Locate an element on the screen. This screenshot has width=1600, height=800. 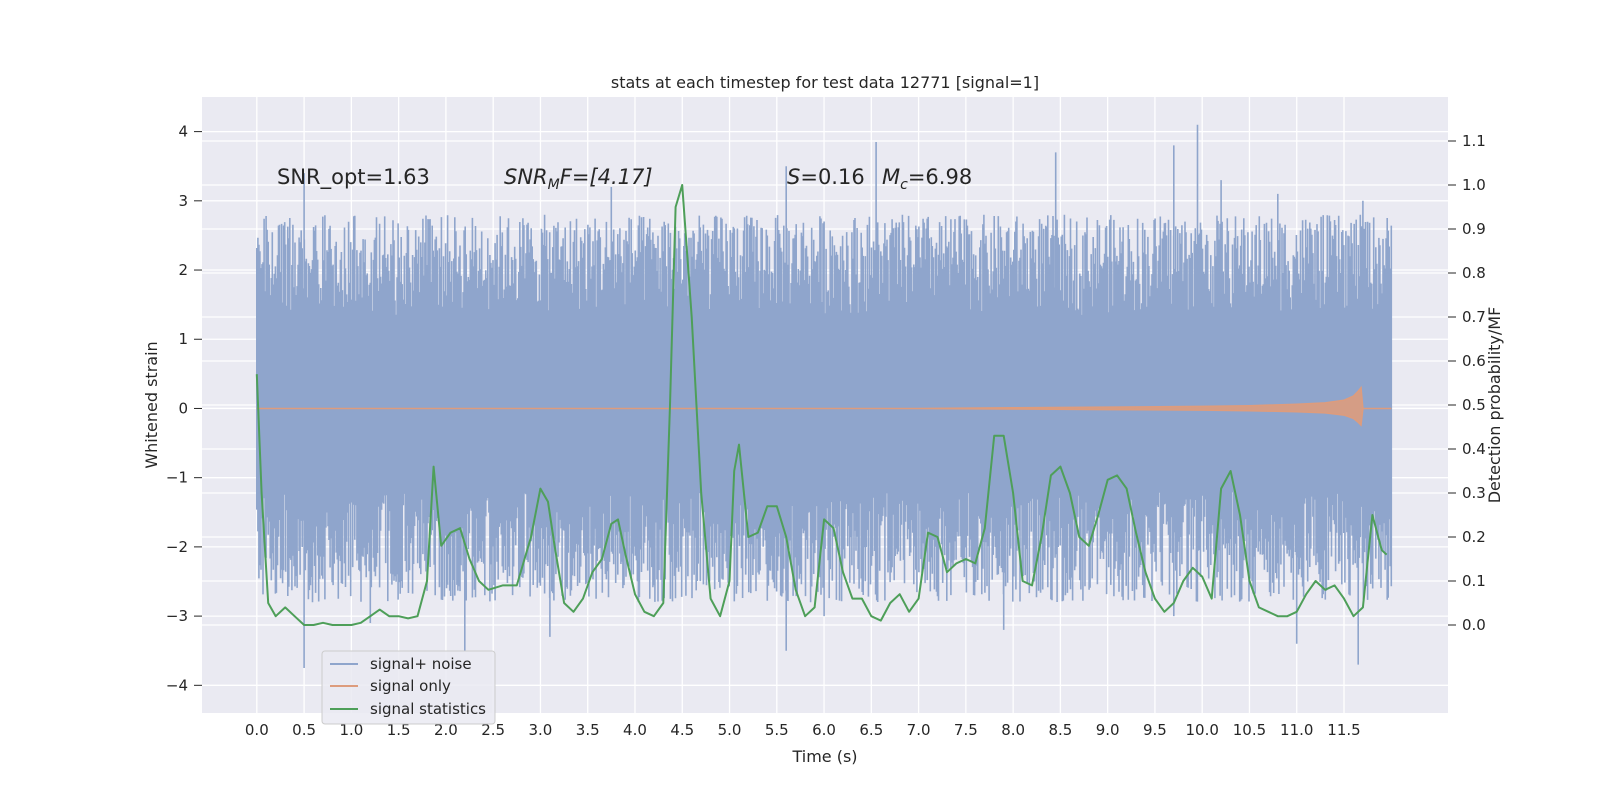
y-left-tick-label: 0 is located at coordinates (183, 408).